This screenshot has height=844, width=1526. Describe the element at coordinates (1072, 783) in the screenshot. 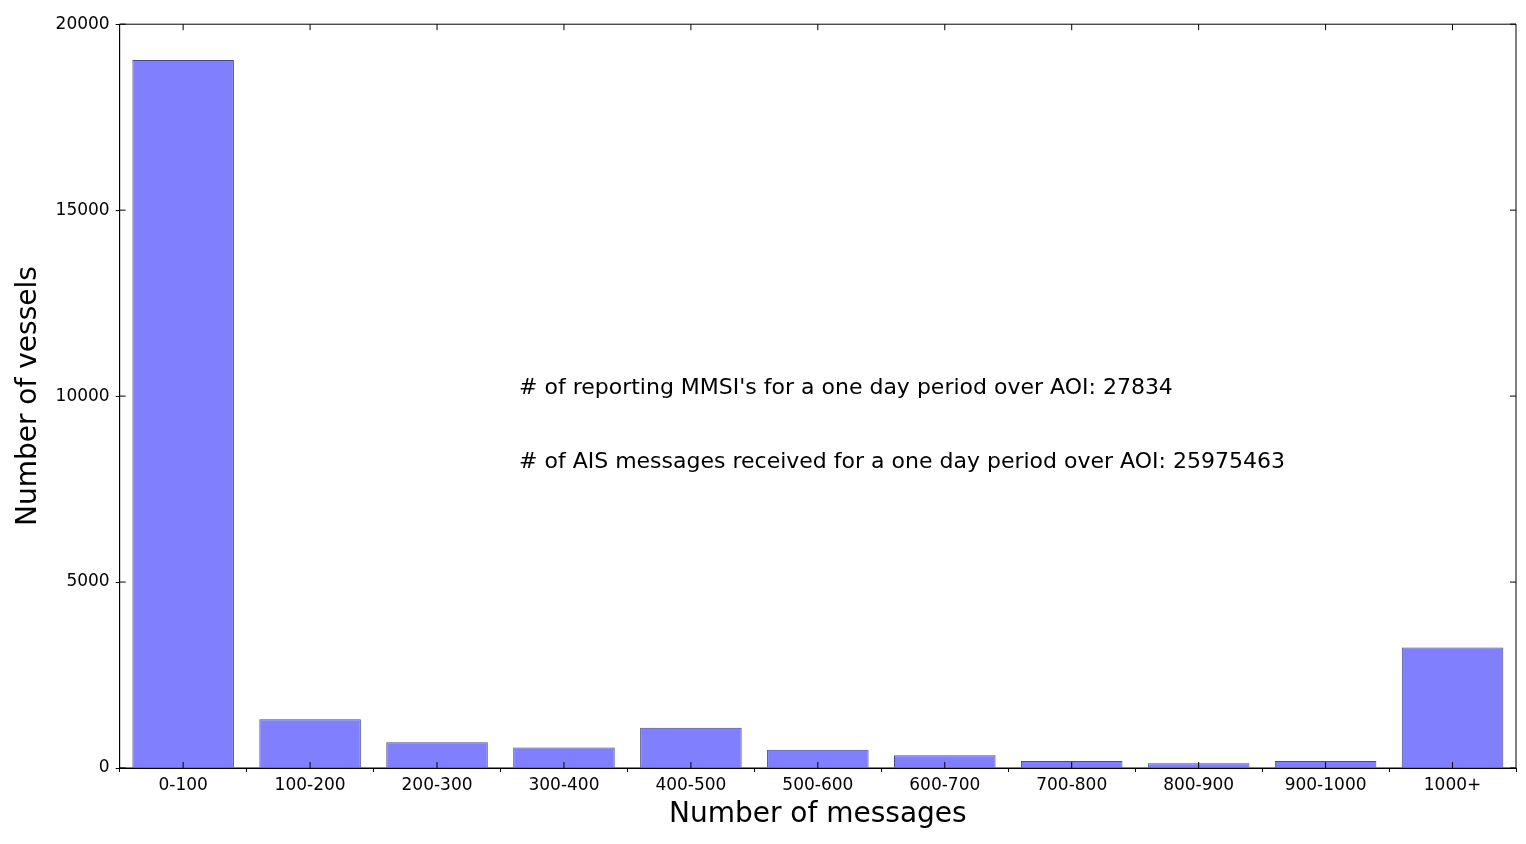

I see `x-tick-label: 700-800` at that location.